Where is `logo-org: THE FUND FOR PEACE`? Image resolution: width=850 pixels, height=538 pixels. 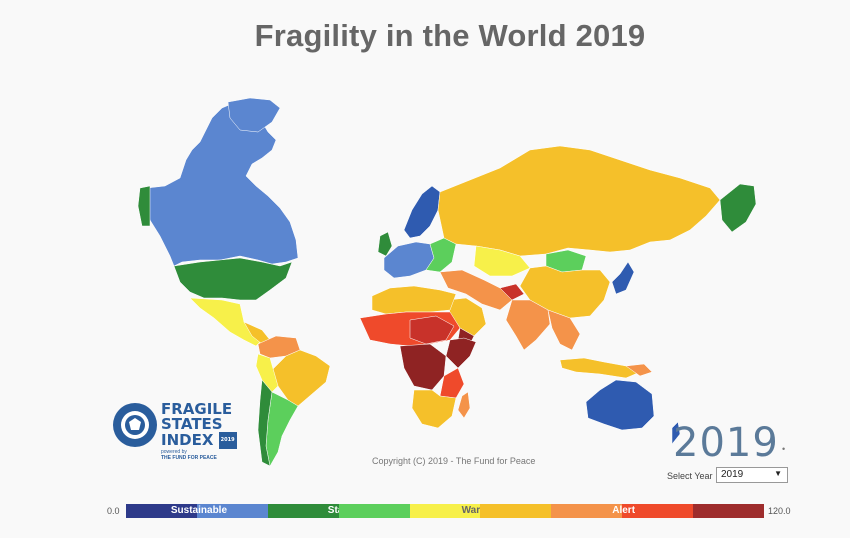 logo-org: THE FUND FOR PEACE is located at coordinates (189, 458).